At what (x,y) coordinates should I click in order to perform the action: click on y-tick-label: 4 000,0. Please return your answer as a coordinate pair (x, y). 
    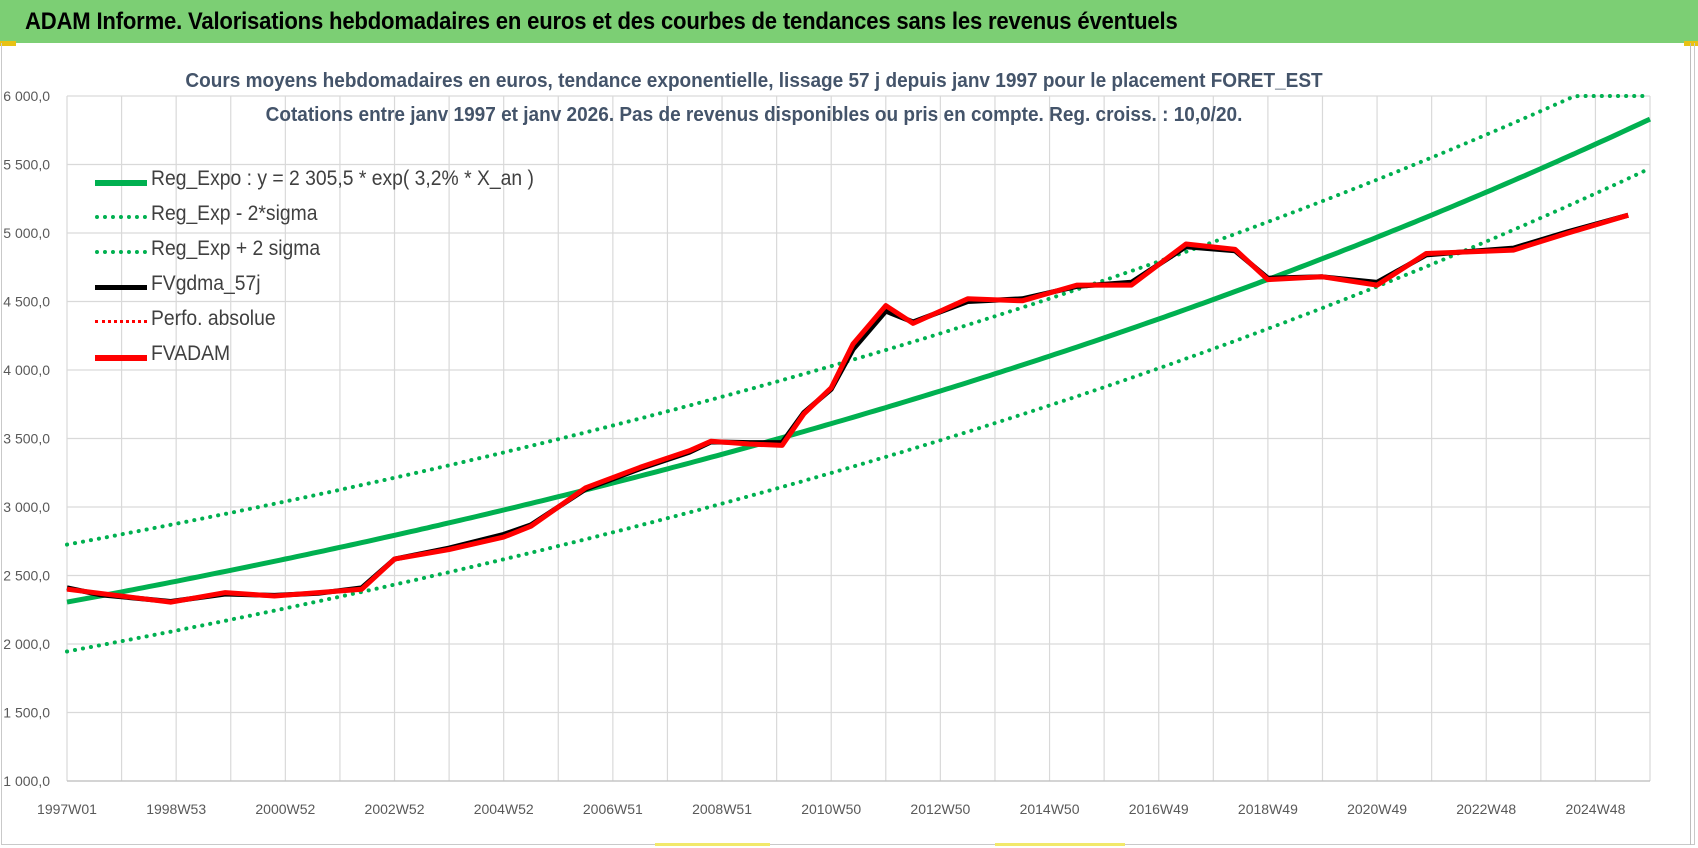
    Looking at the image, I should click on (26, 370).